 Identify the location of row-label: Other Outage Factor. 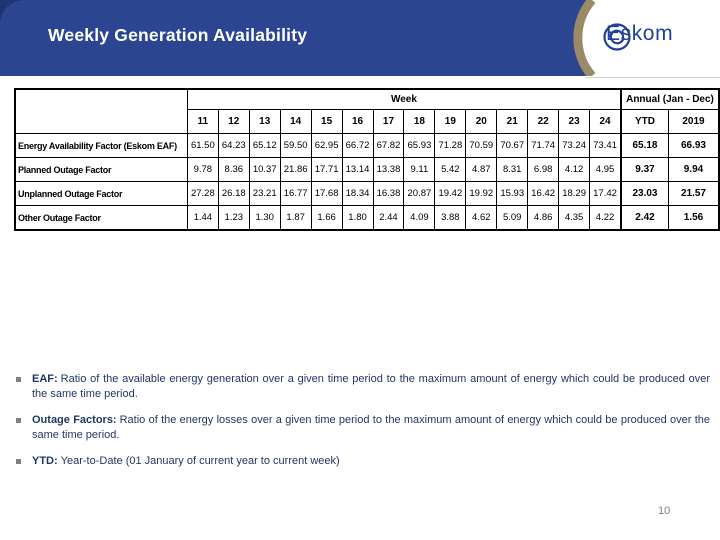
(101, 218).